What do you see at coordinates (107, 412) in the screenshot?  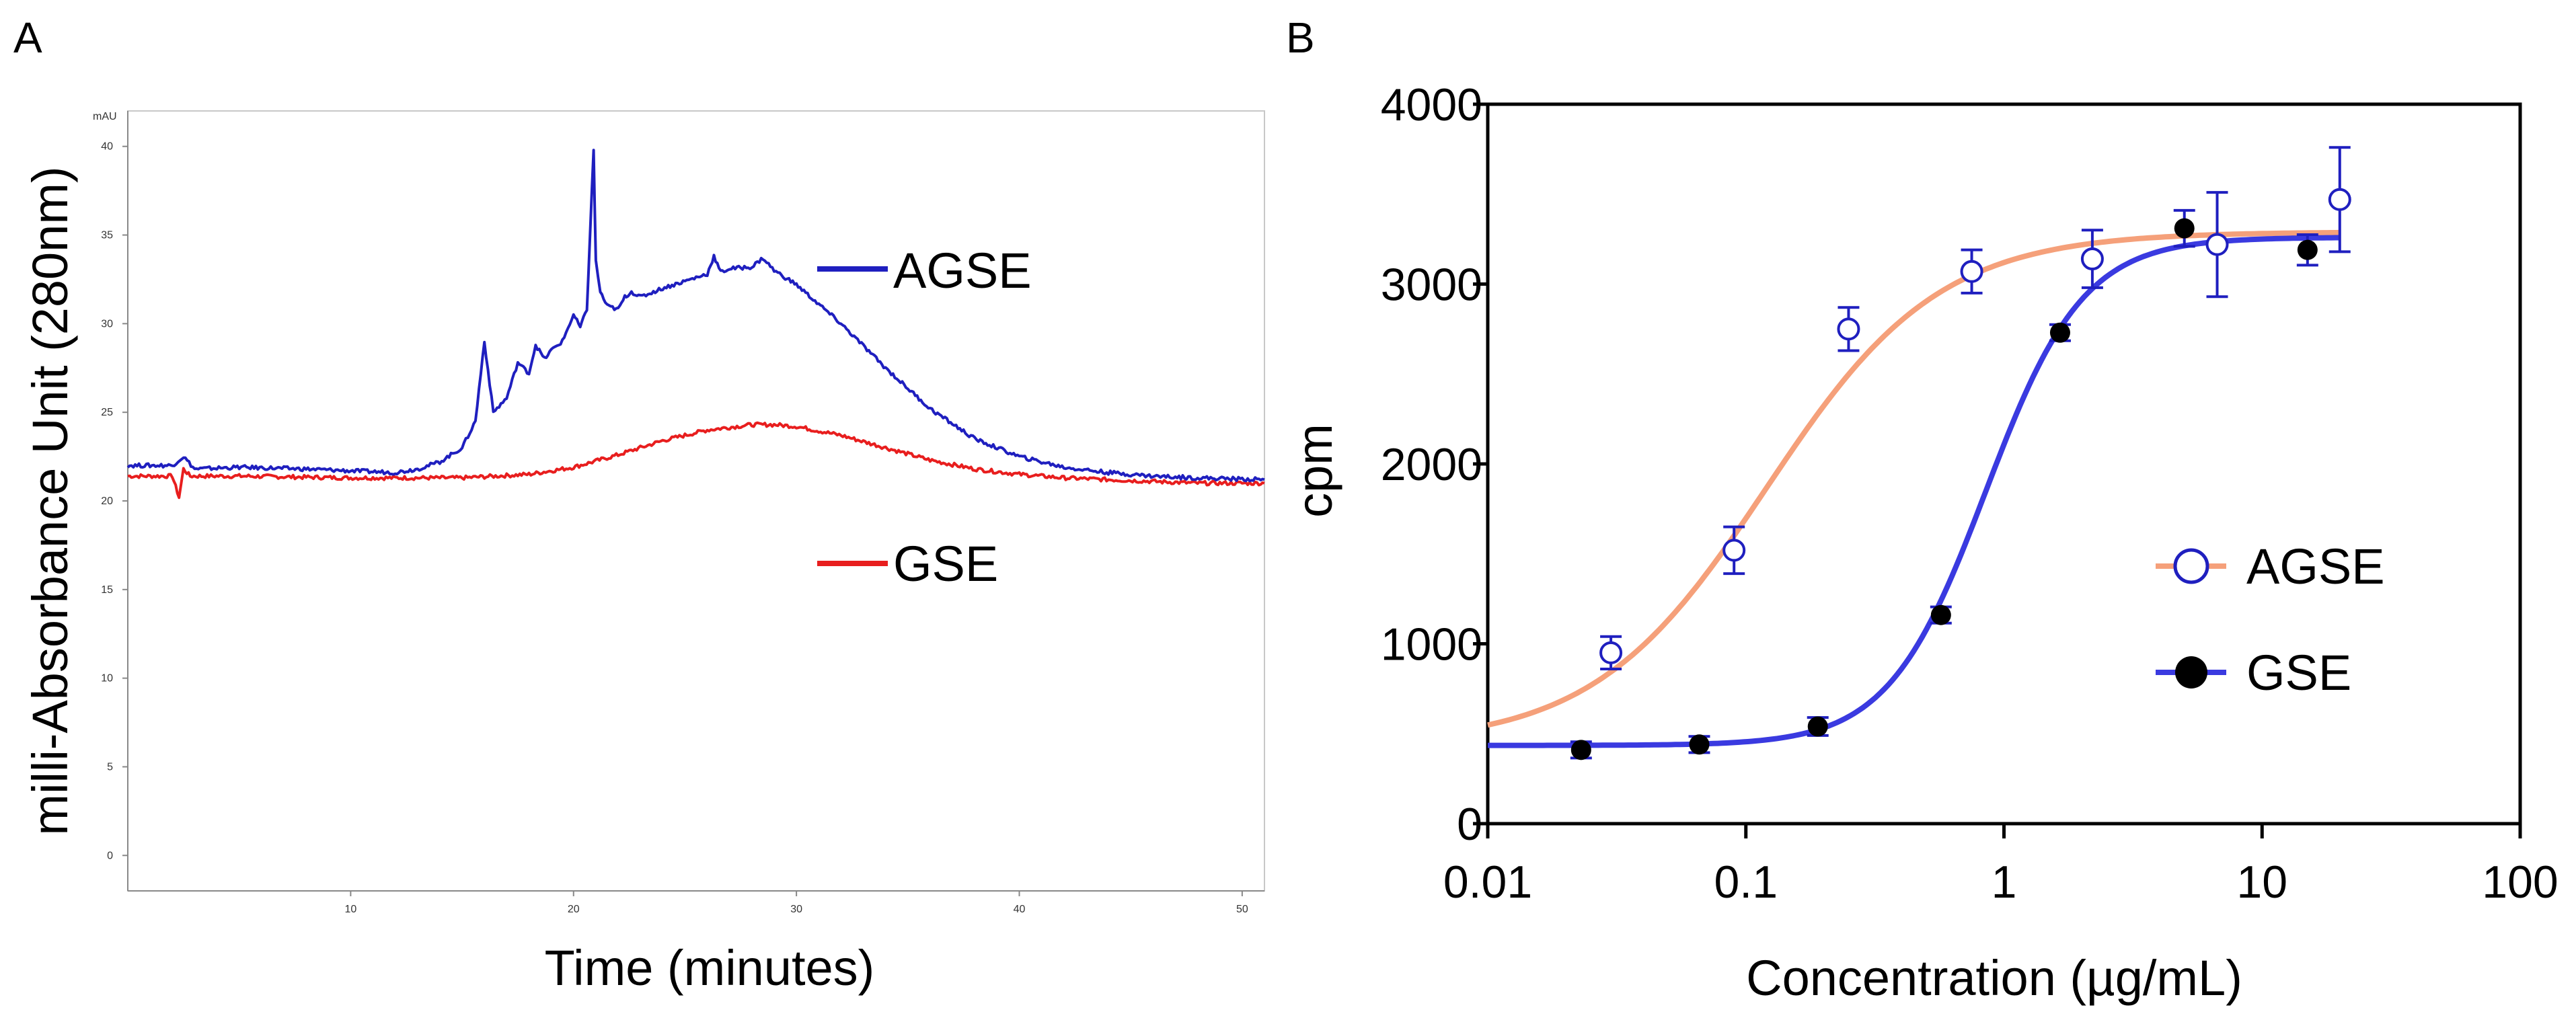 I see `y-tick-label-a: 25` at bounding box center [107, 412].